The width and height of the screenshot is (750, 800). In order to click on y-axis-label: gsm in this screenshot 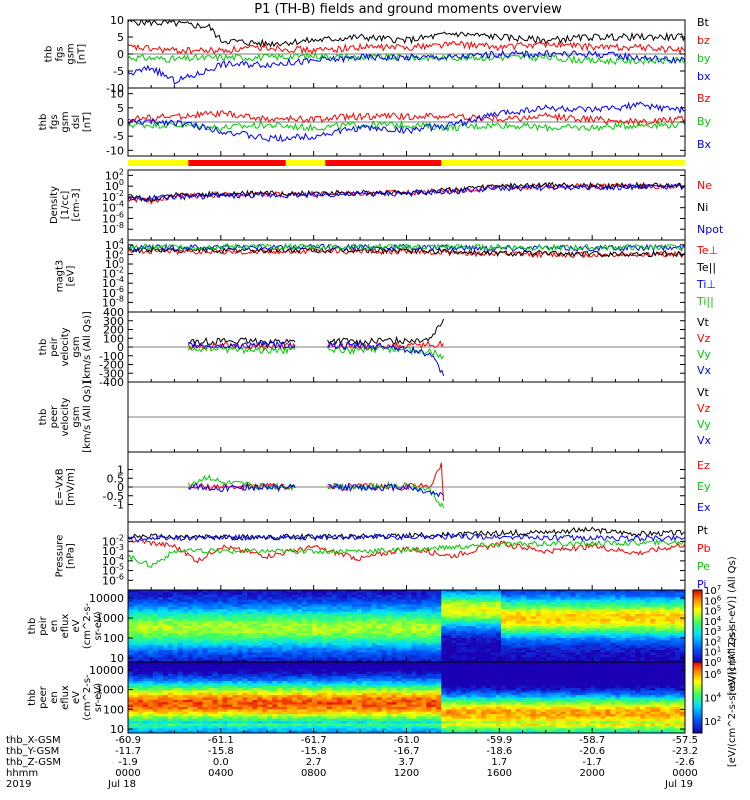, I will do `click(76, 416)`.